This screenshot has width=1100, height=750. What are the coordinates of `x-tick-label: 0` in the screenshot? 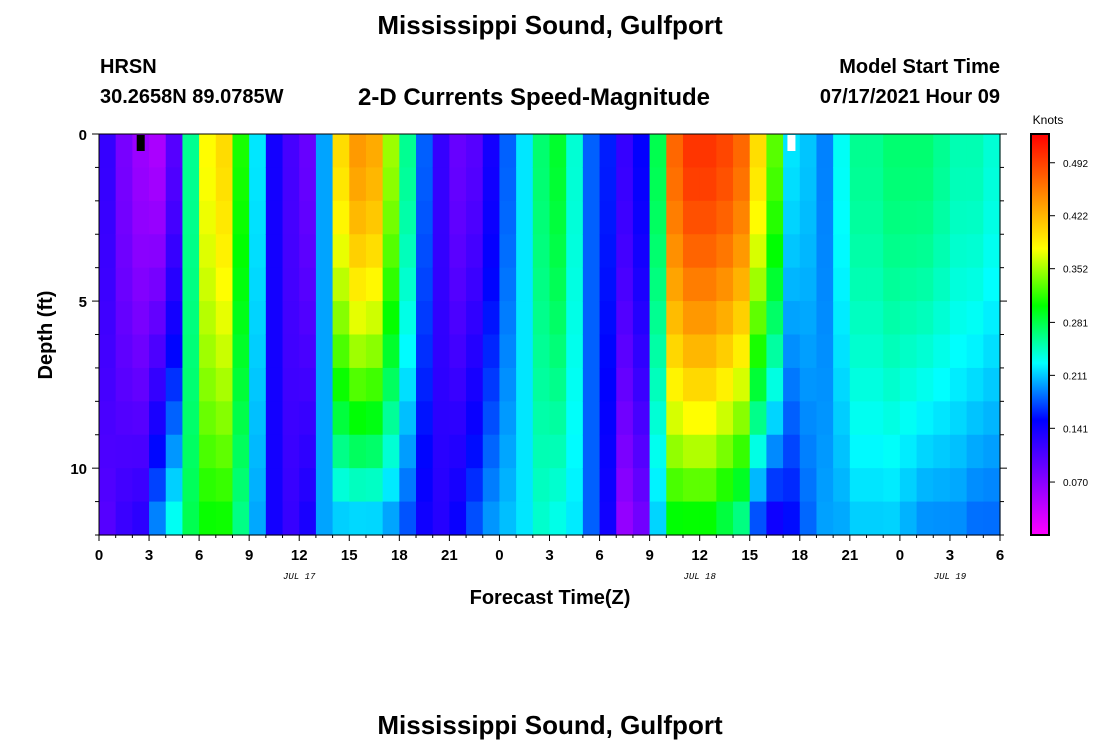 It's located at (900, 555).